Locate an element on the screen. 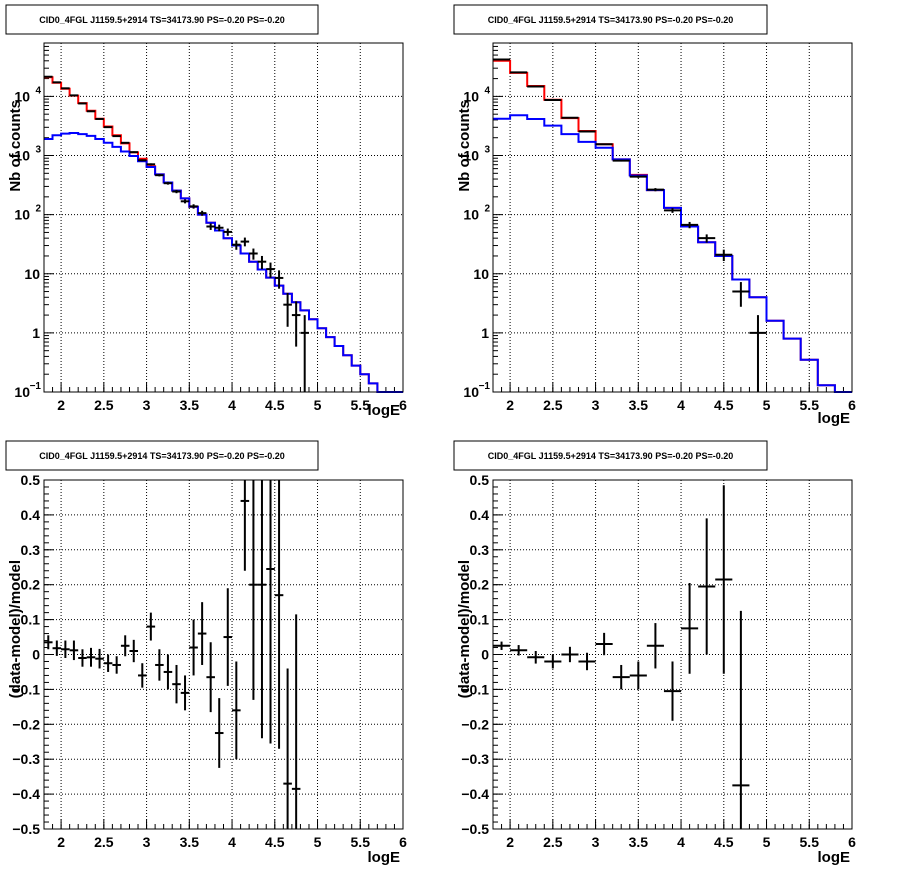 The width and height of the screenshot is (898, 875). y-tick-label: −0.1 is located at coordinates (26, 689).